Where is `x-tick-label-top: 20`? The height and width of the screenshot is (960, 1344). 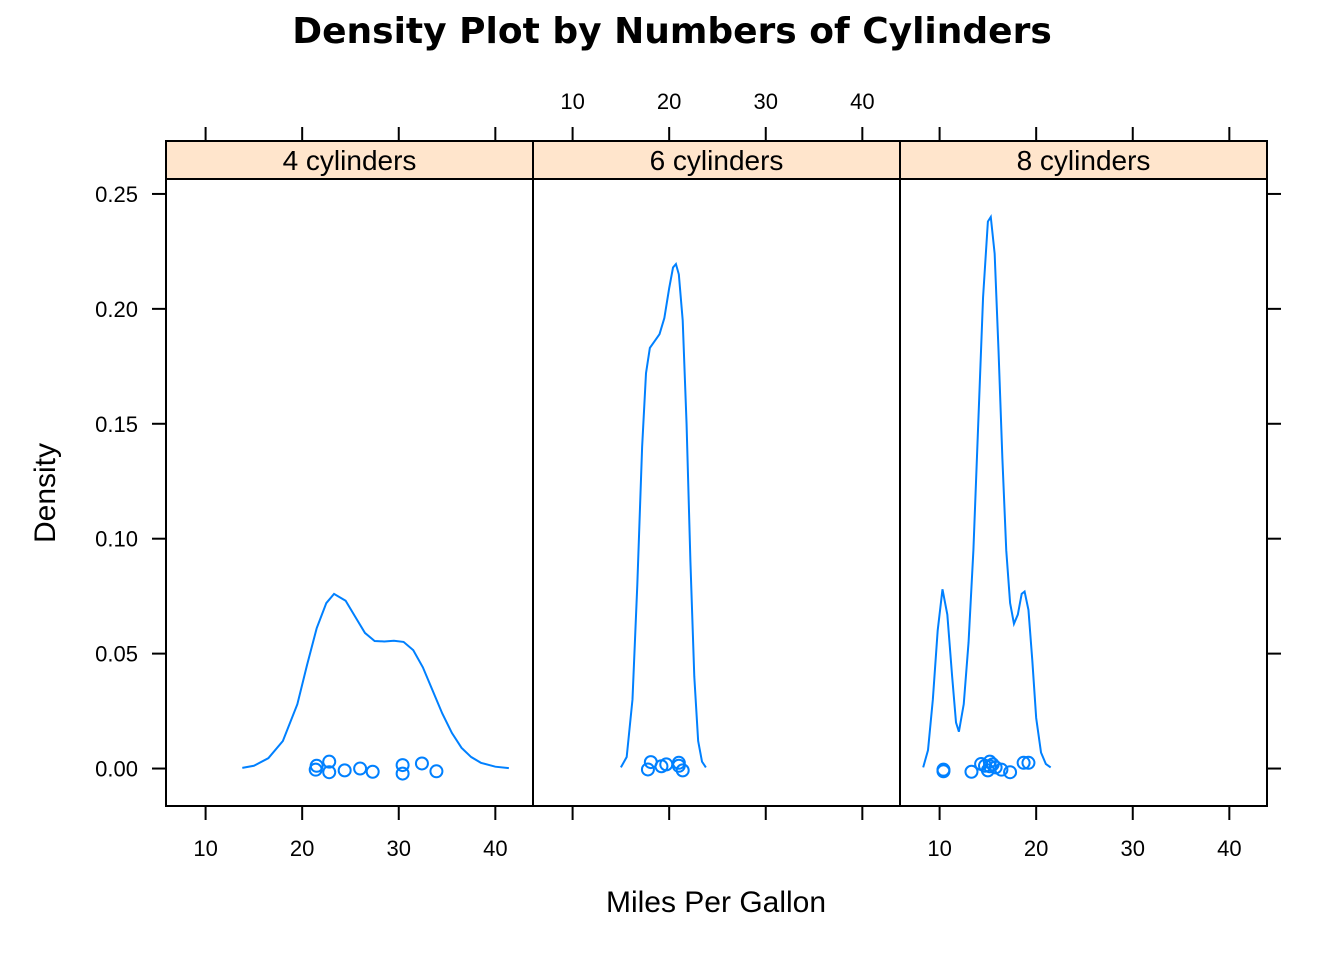 x-tick-label-top: 20 is located at coordinates (669, 101).